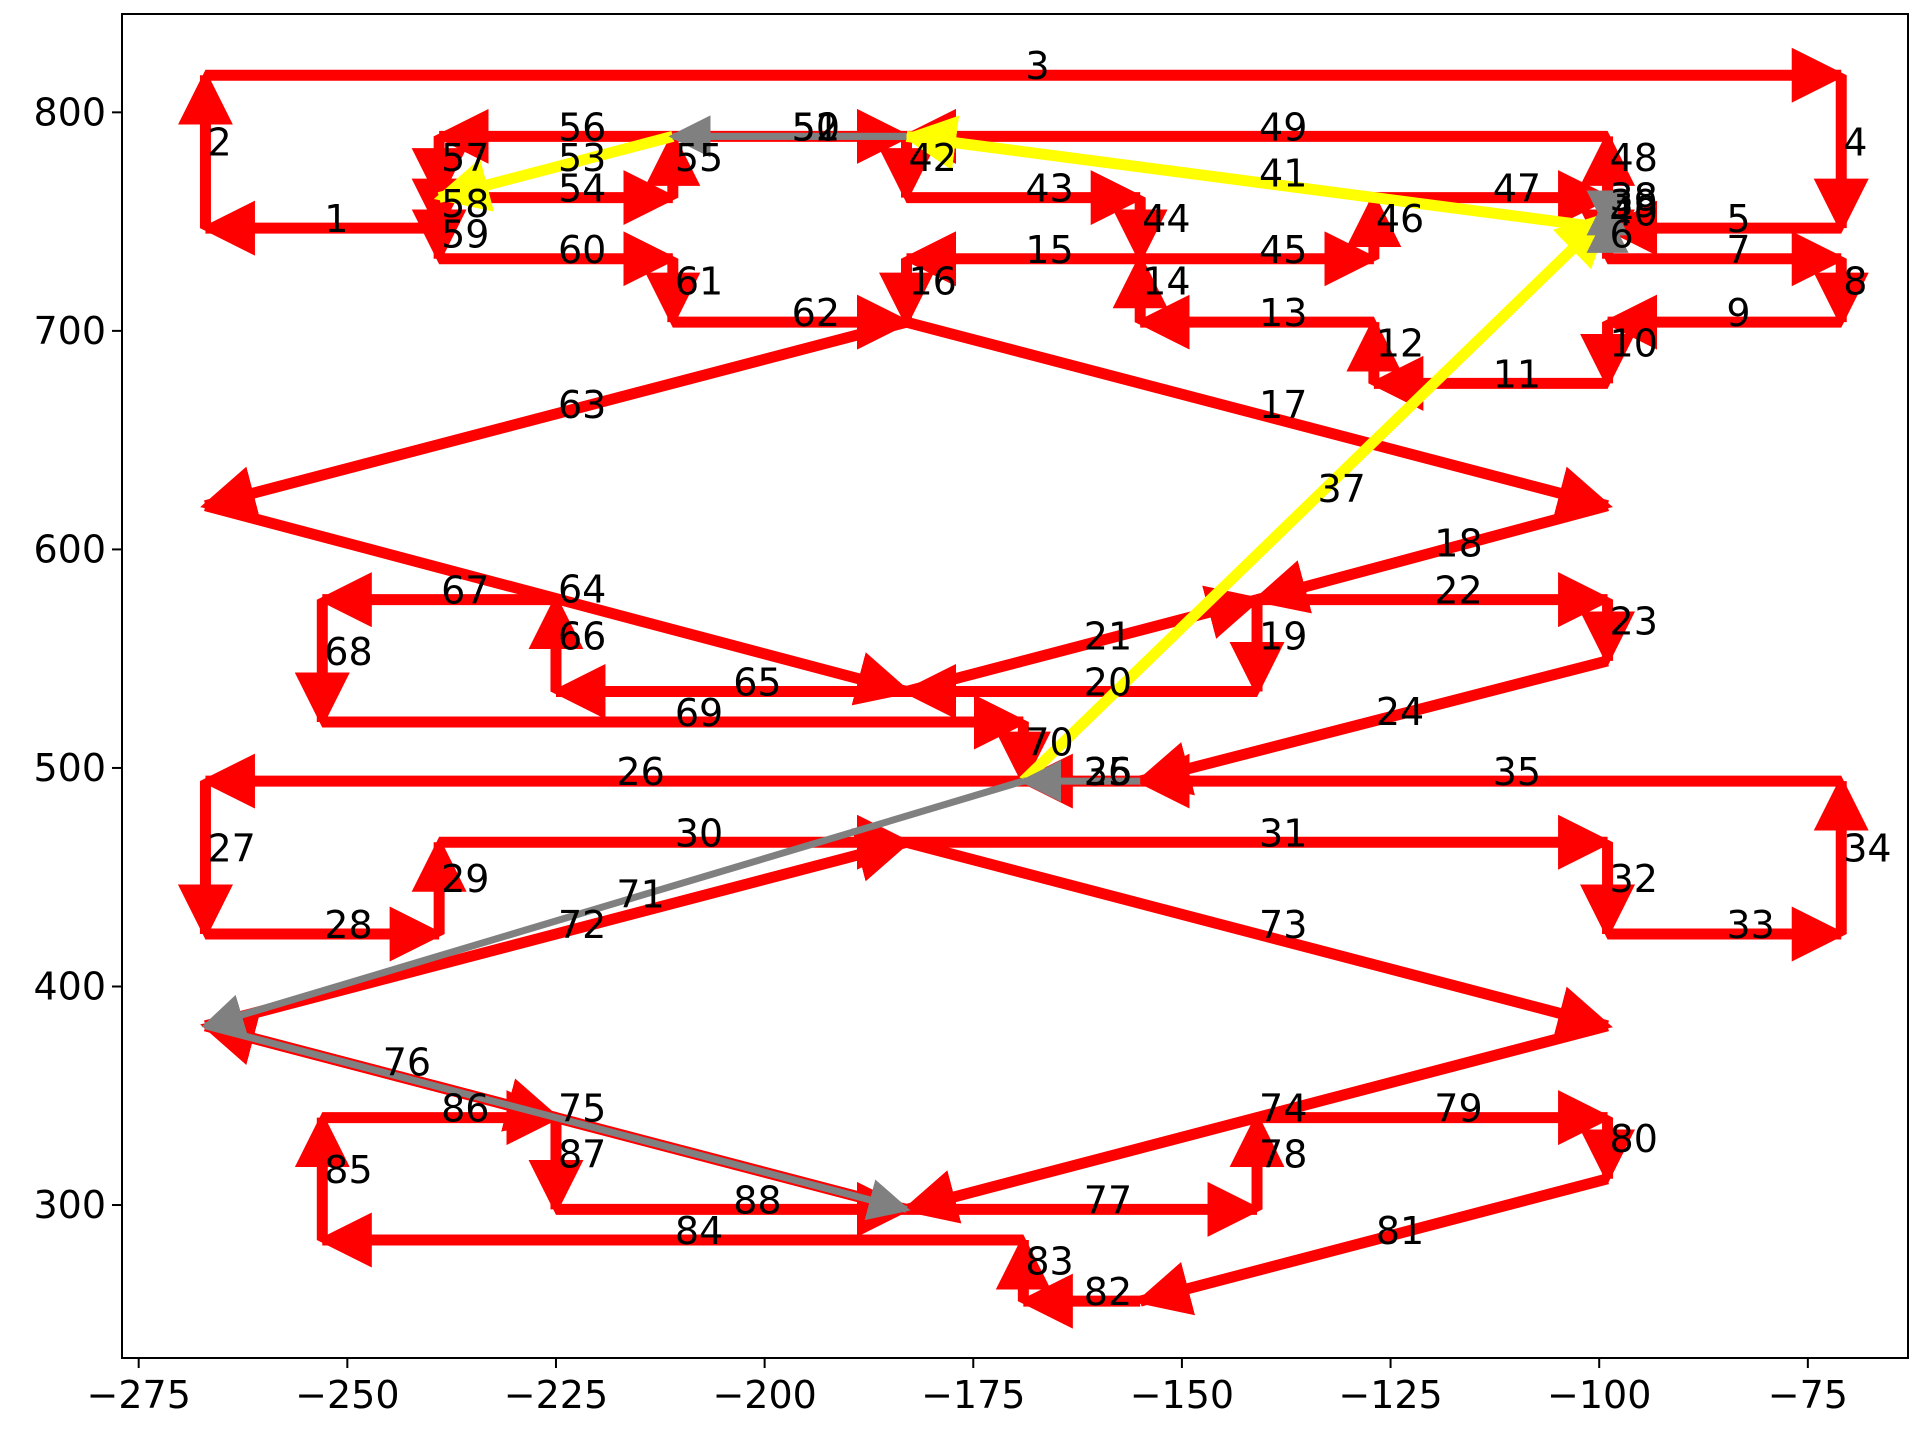 The width and height of the screenshot is (1920, 1440). Describe the element at coordinates (1108, 1292) in the screenshot. I see `segment-label-82: 82` at that location.